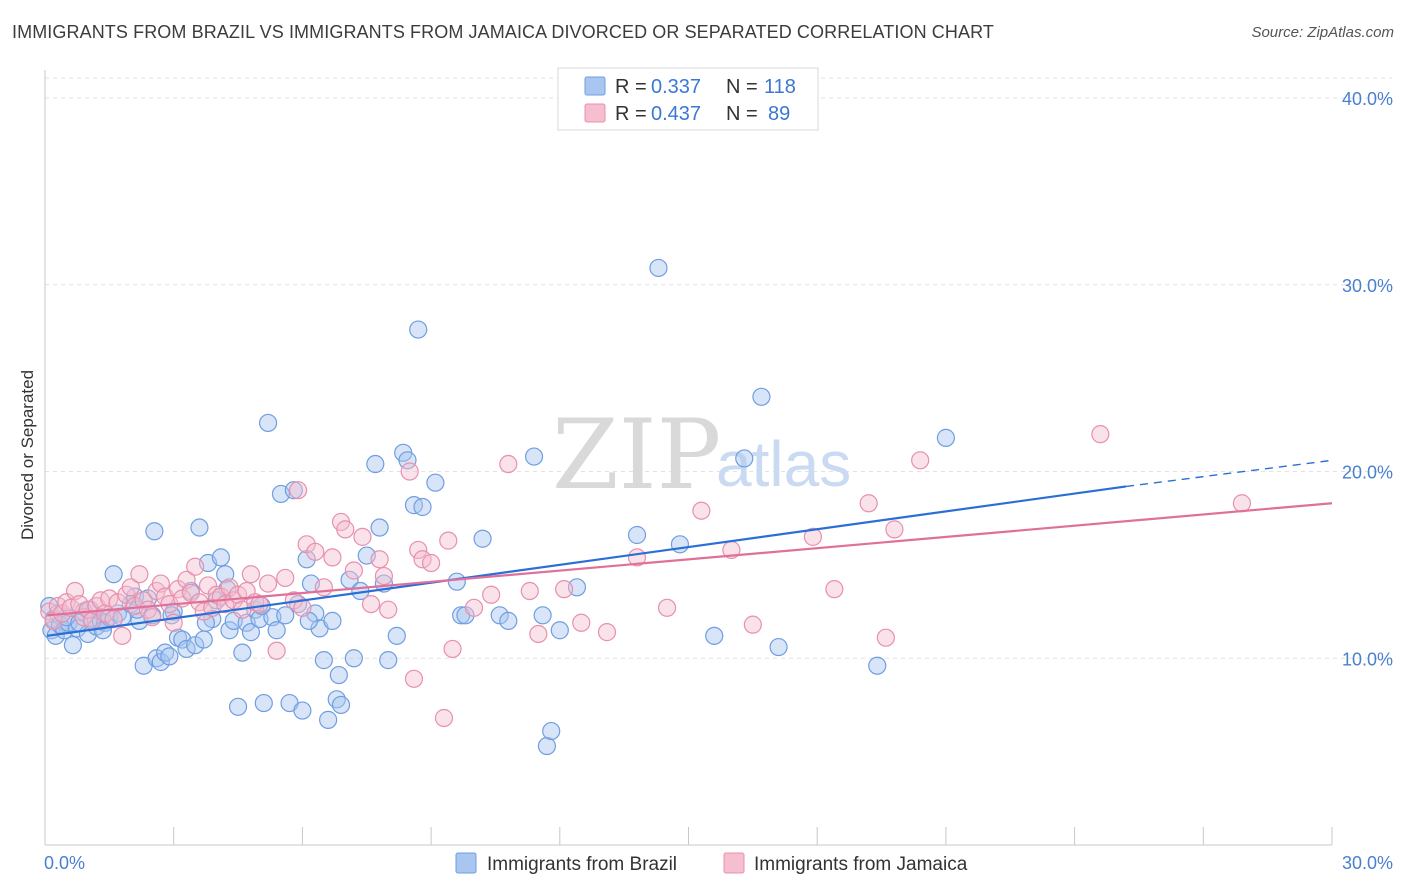 Image resolution: width=1406 pixels, height=892 pixels. What do you see at coordinates (1367, 659) in the screenshot?
I see `y-tick-label: 10.0%` at bounding box center [1367, 659].